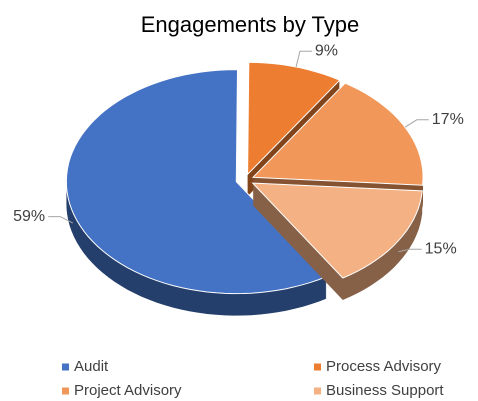  What do you see at coordinates (250, 24) in the screenshot?
I see `chart-title: Engagements by Type` at bounding box center [250, 24].